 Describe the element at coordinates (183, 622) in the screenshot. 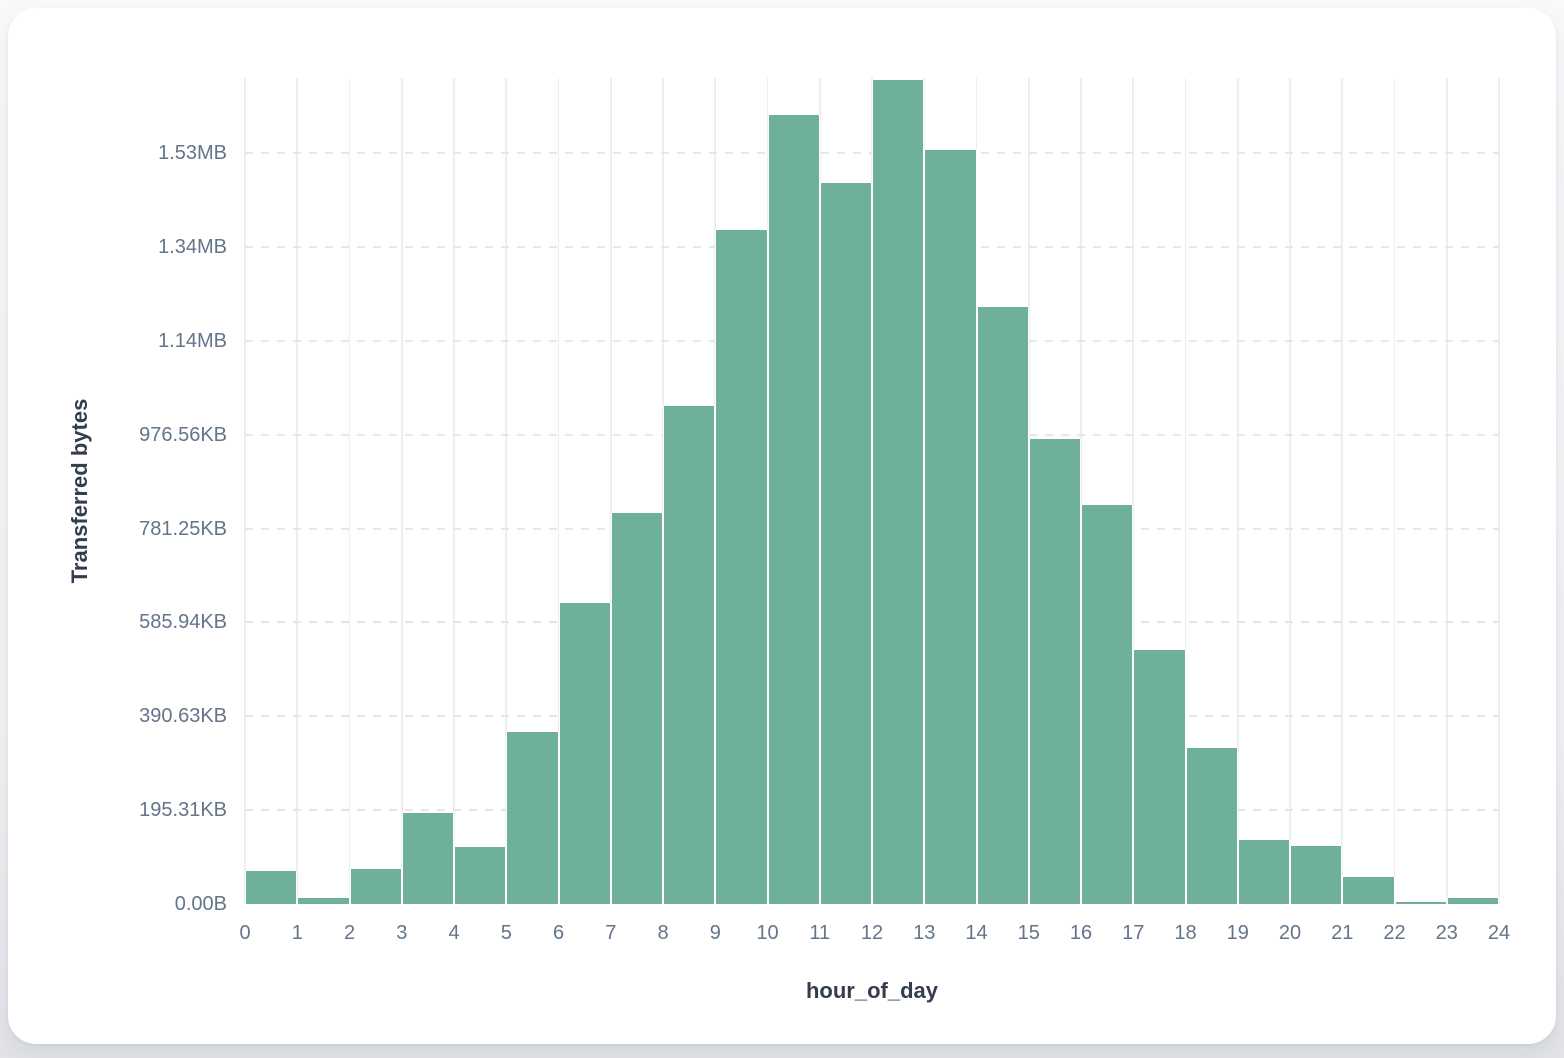

I see `y-axis-tick-label: 585.94KB` at that location.